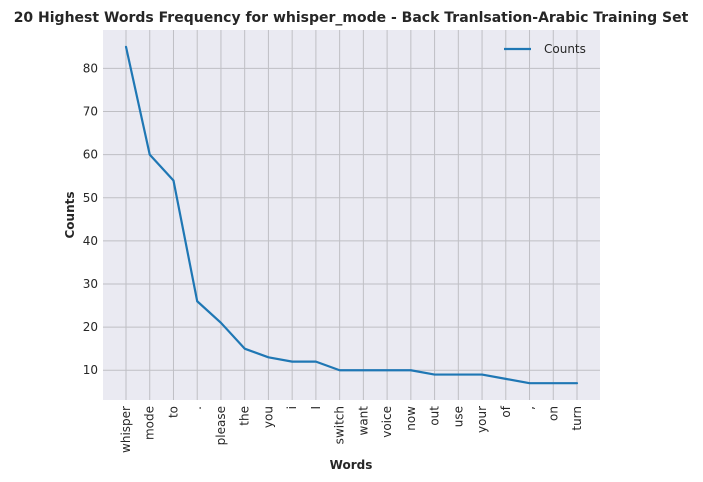  What do you see at coordinates (197, 408) in the screenshot?
I see `x-tick-label: .` at bounding box center [197, 408].